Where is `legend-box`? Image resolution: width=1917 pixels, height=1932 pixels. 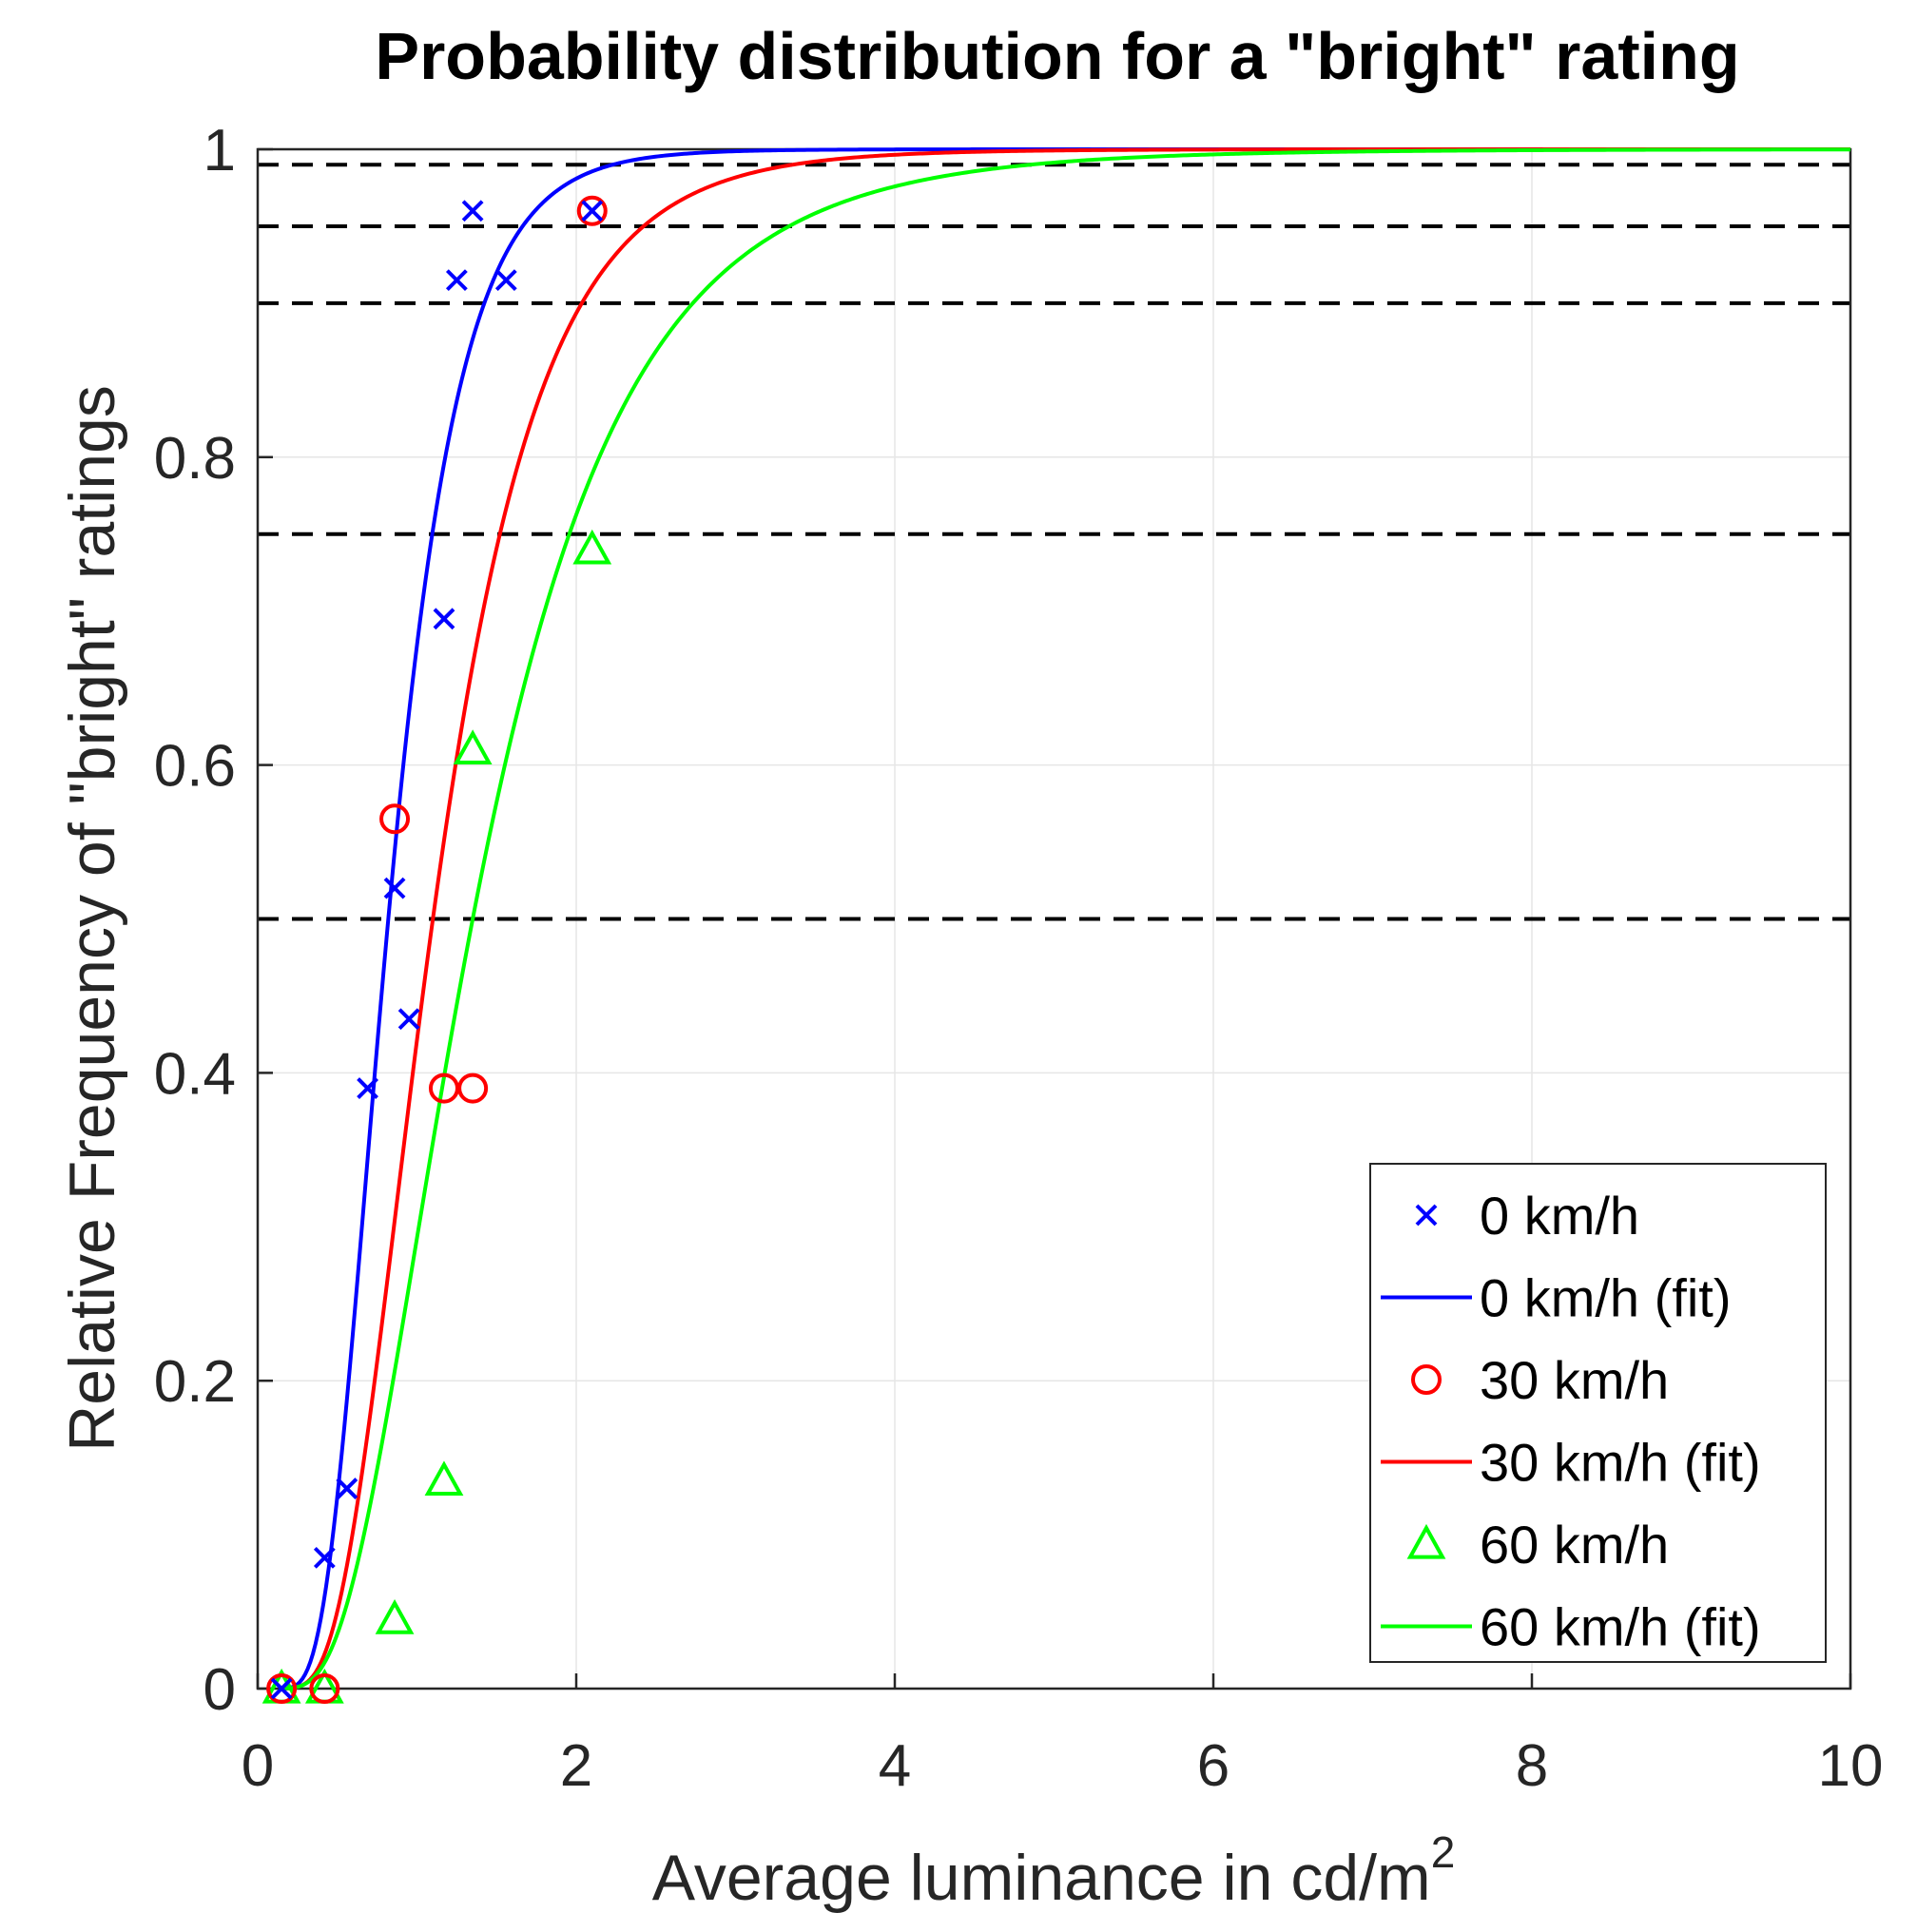
legend-box is located at coordinates (1598, 1413).